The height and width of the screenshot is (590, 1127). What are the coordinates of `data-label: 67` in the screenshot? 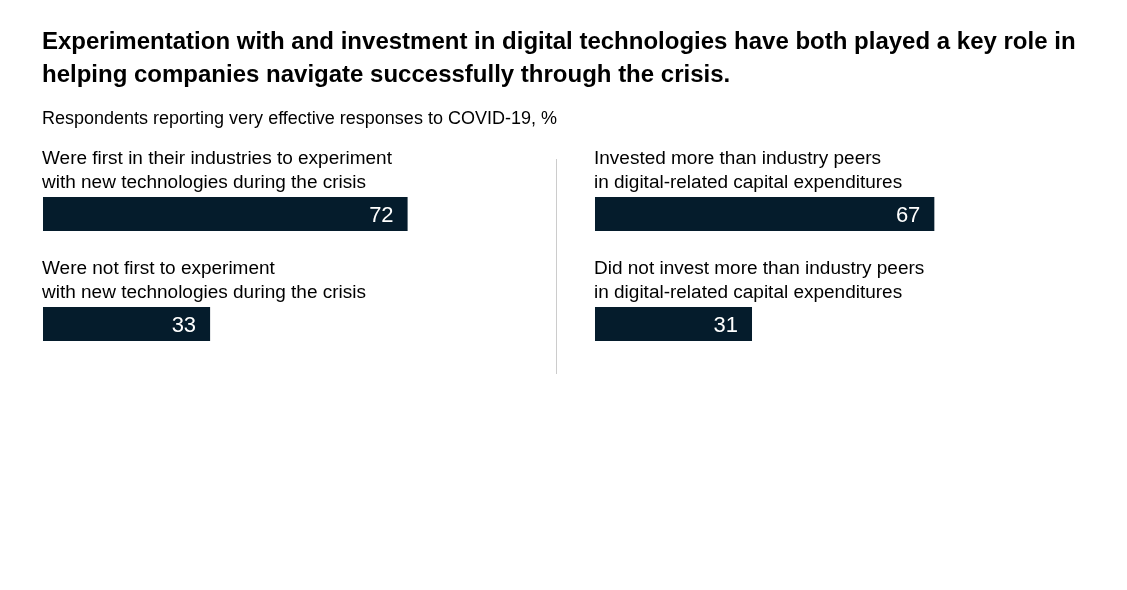 It's located at (908, 214).